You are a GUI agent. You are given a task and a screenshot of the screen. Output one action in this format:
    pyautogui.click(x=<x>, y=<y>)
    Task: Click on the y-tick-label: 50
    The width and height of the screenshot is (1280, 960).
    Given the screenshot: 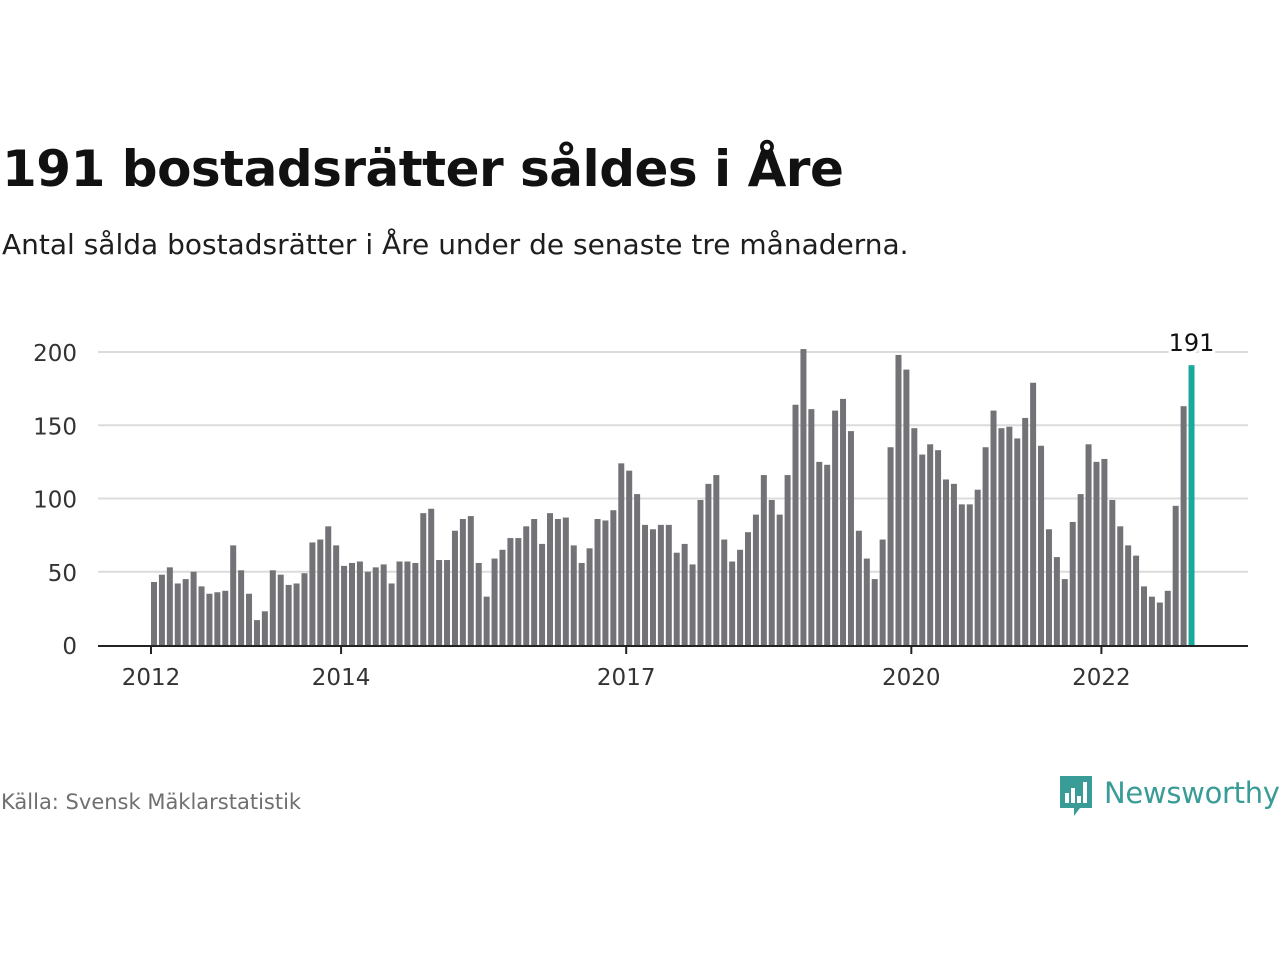 What is the action you would take?
    pyautogui.click(x=62, y=574)
    